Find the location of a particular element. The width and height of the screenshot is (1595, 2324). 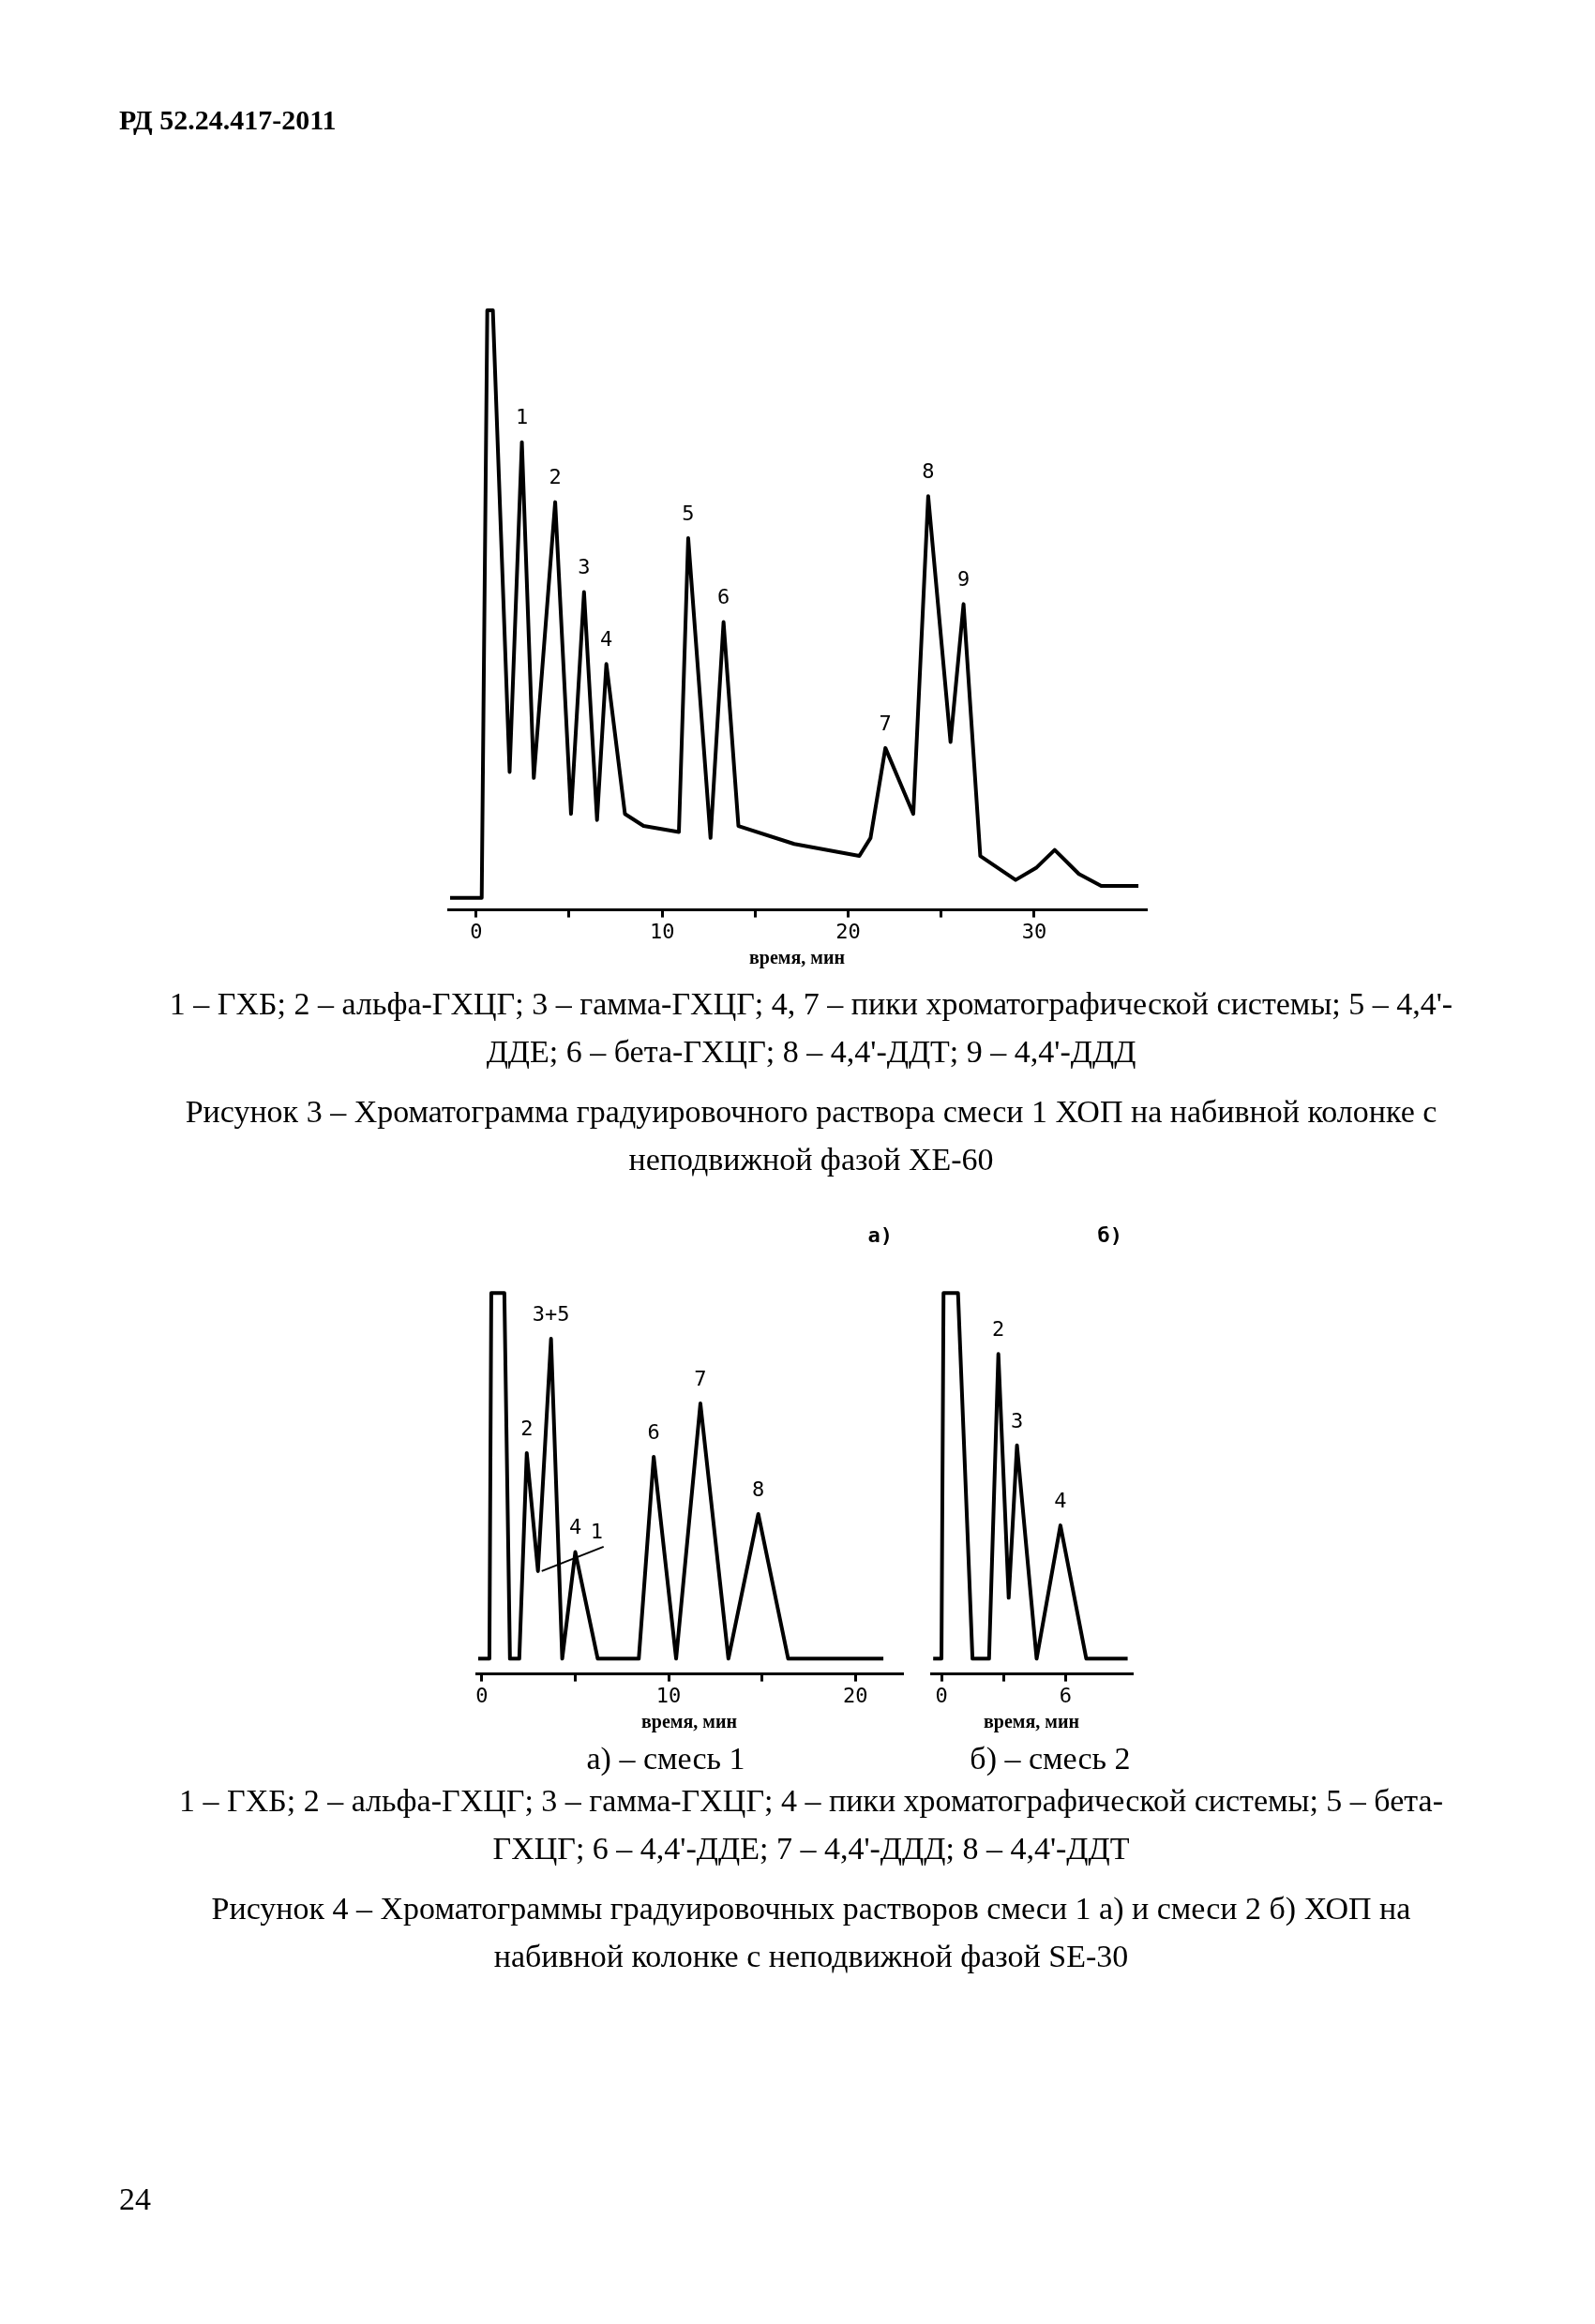

x-tick-label: 6 is located at coordinates (1066, 1695).